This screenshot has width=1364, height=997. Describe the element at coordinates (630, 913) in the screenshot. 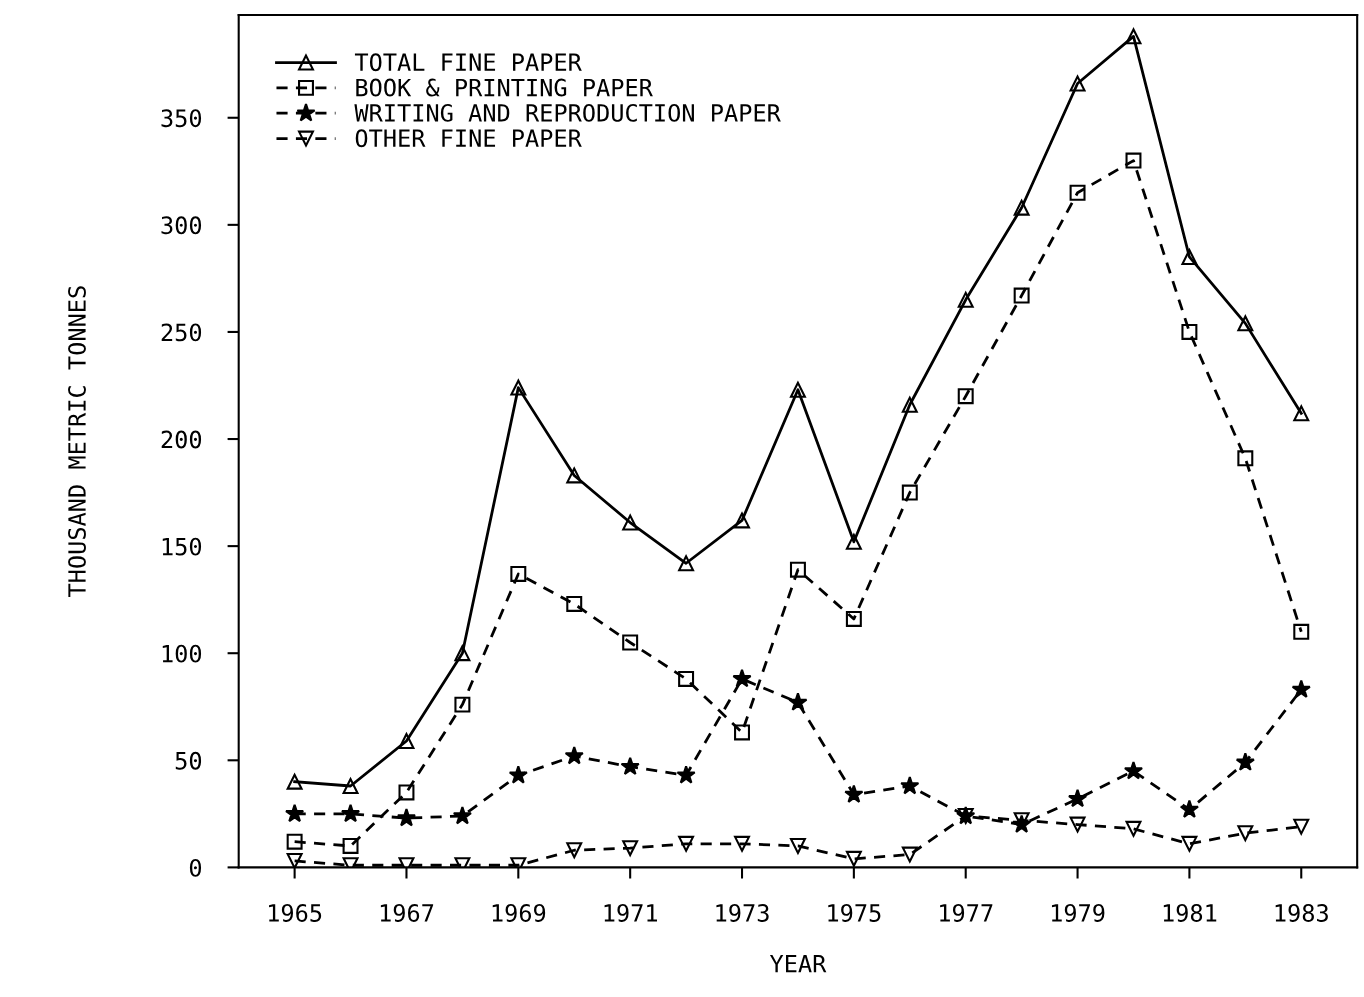

I see `x-tick-label: 1971` at that location.